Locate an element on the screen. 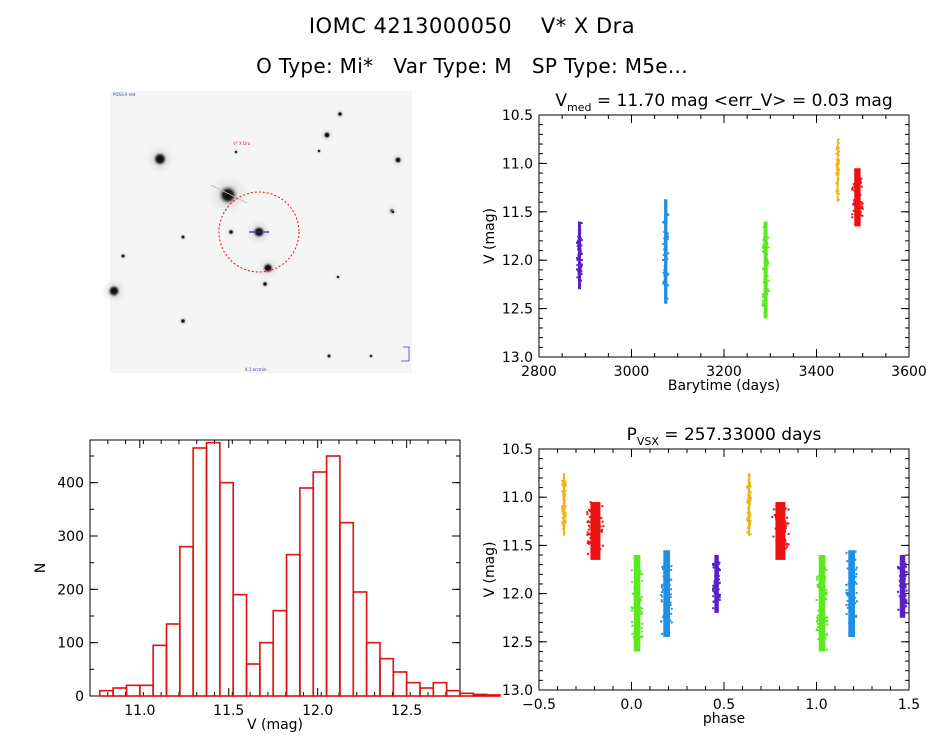  star is located at coordinates (340, 114).